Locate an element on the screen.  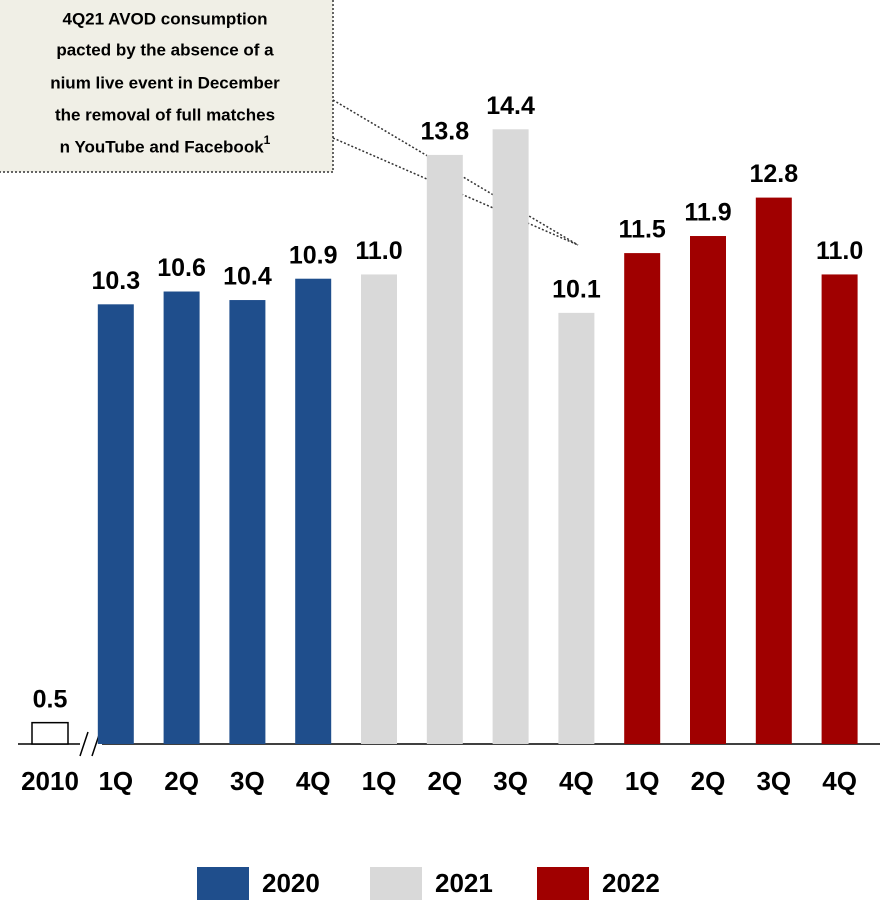
legend-label: 2021 is located at coordinates (464, 883).